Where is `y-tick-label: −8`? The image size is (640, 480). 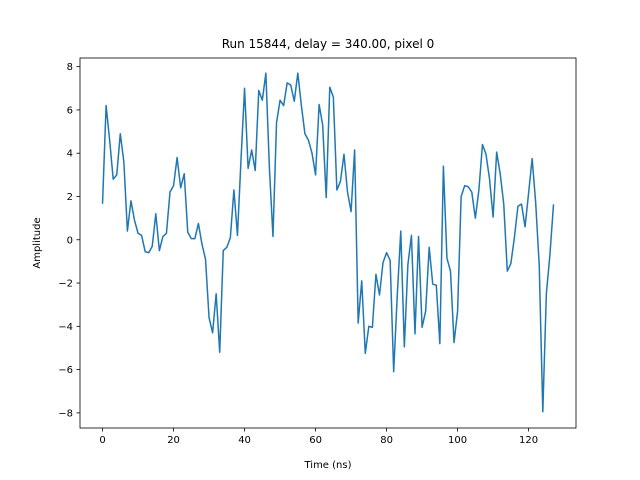
y-tick-label: −8 is located at coordinates (65, 413).